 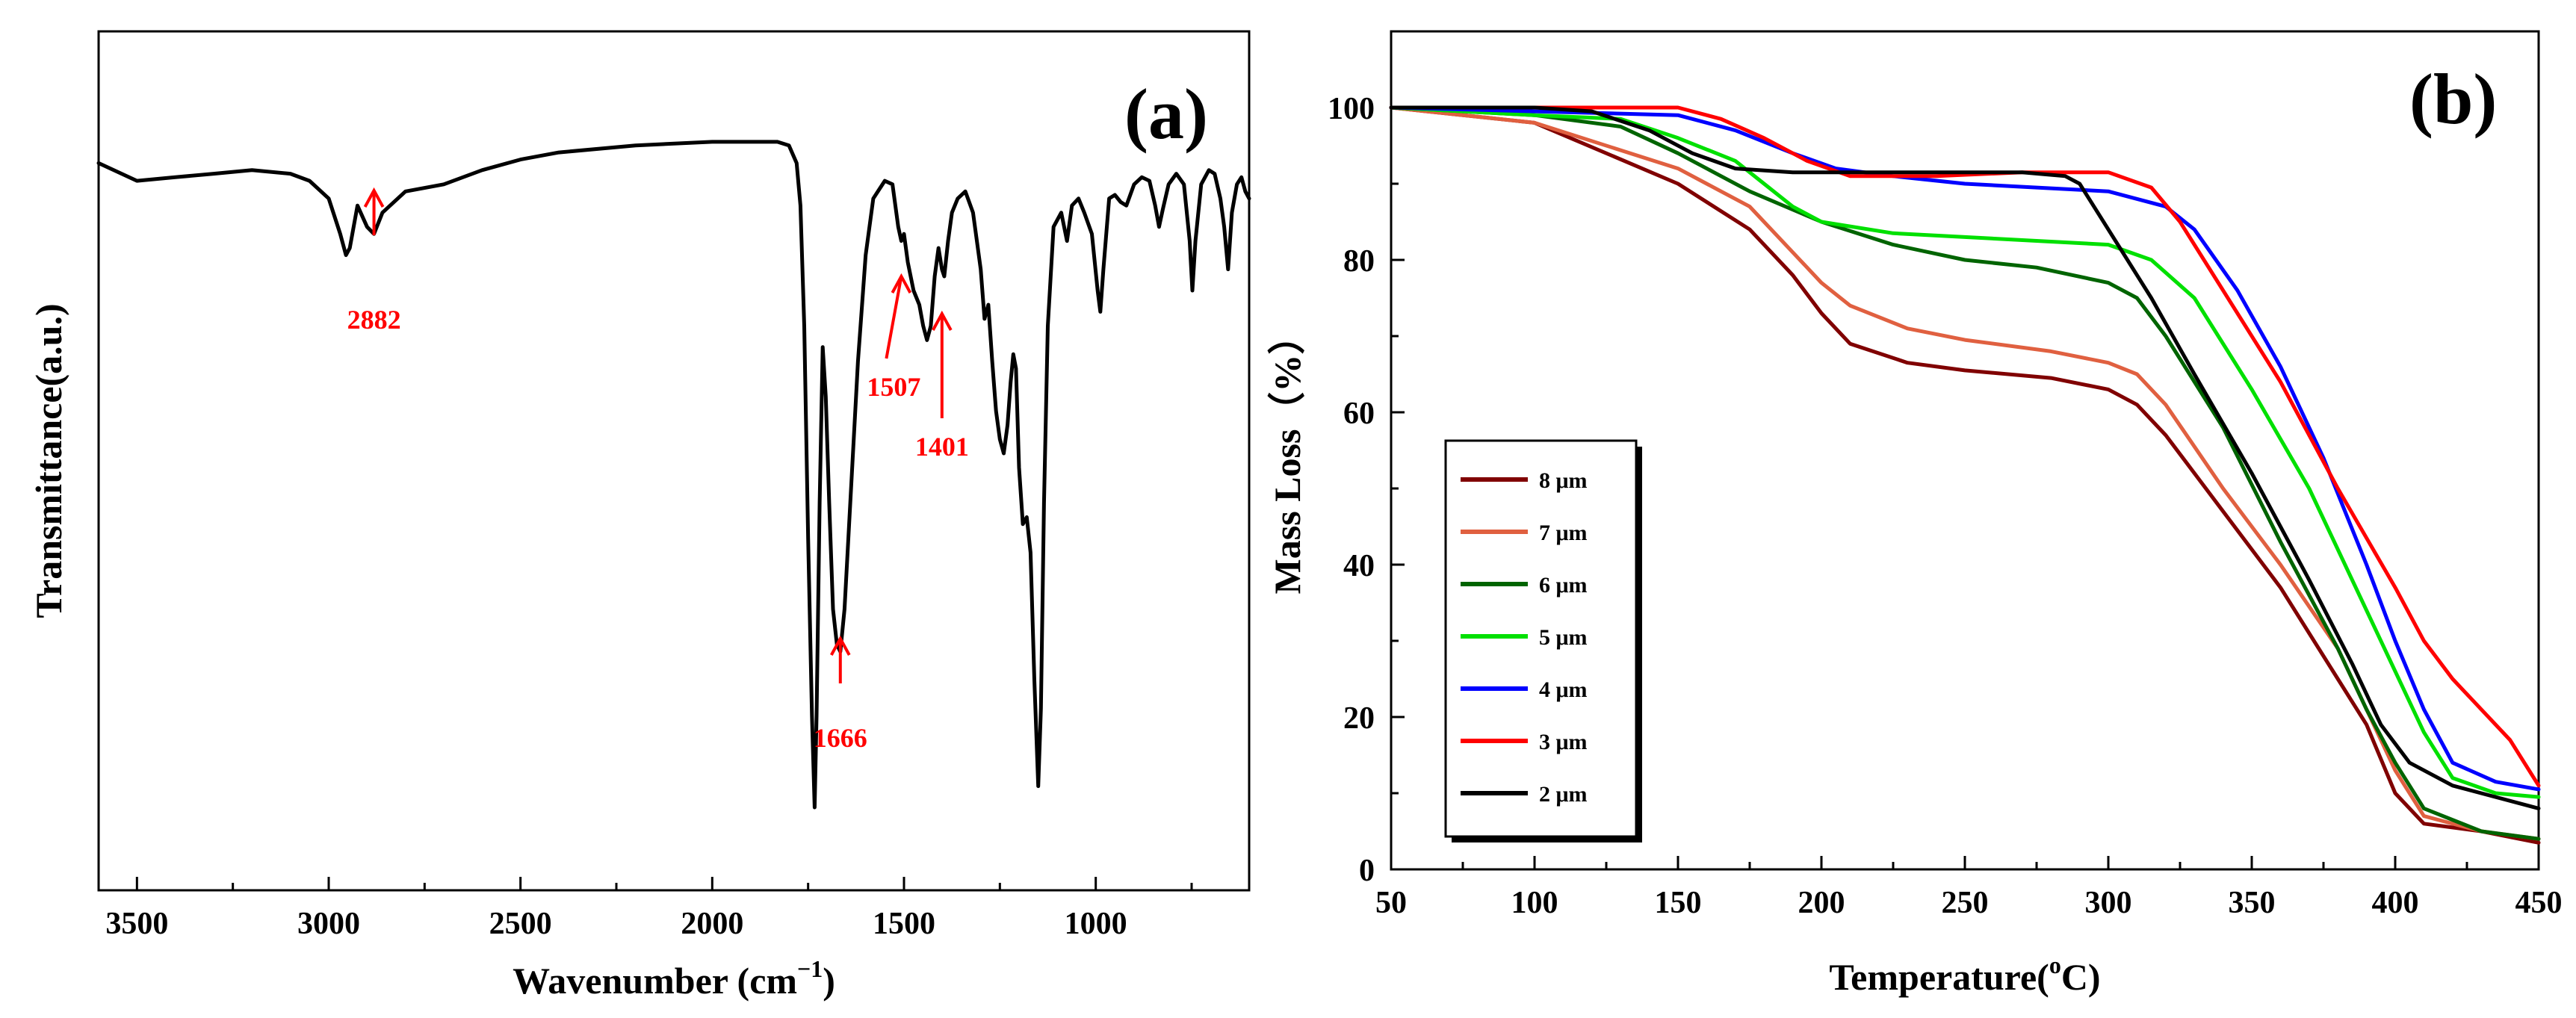 I want to click on x-tick-label: 150, so click(x=1678, y=903).